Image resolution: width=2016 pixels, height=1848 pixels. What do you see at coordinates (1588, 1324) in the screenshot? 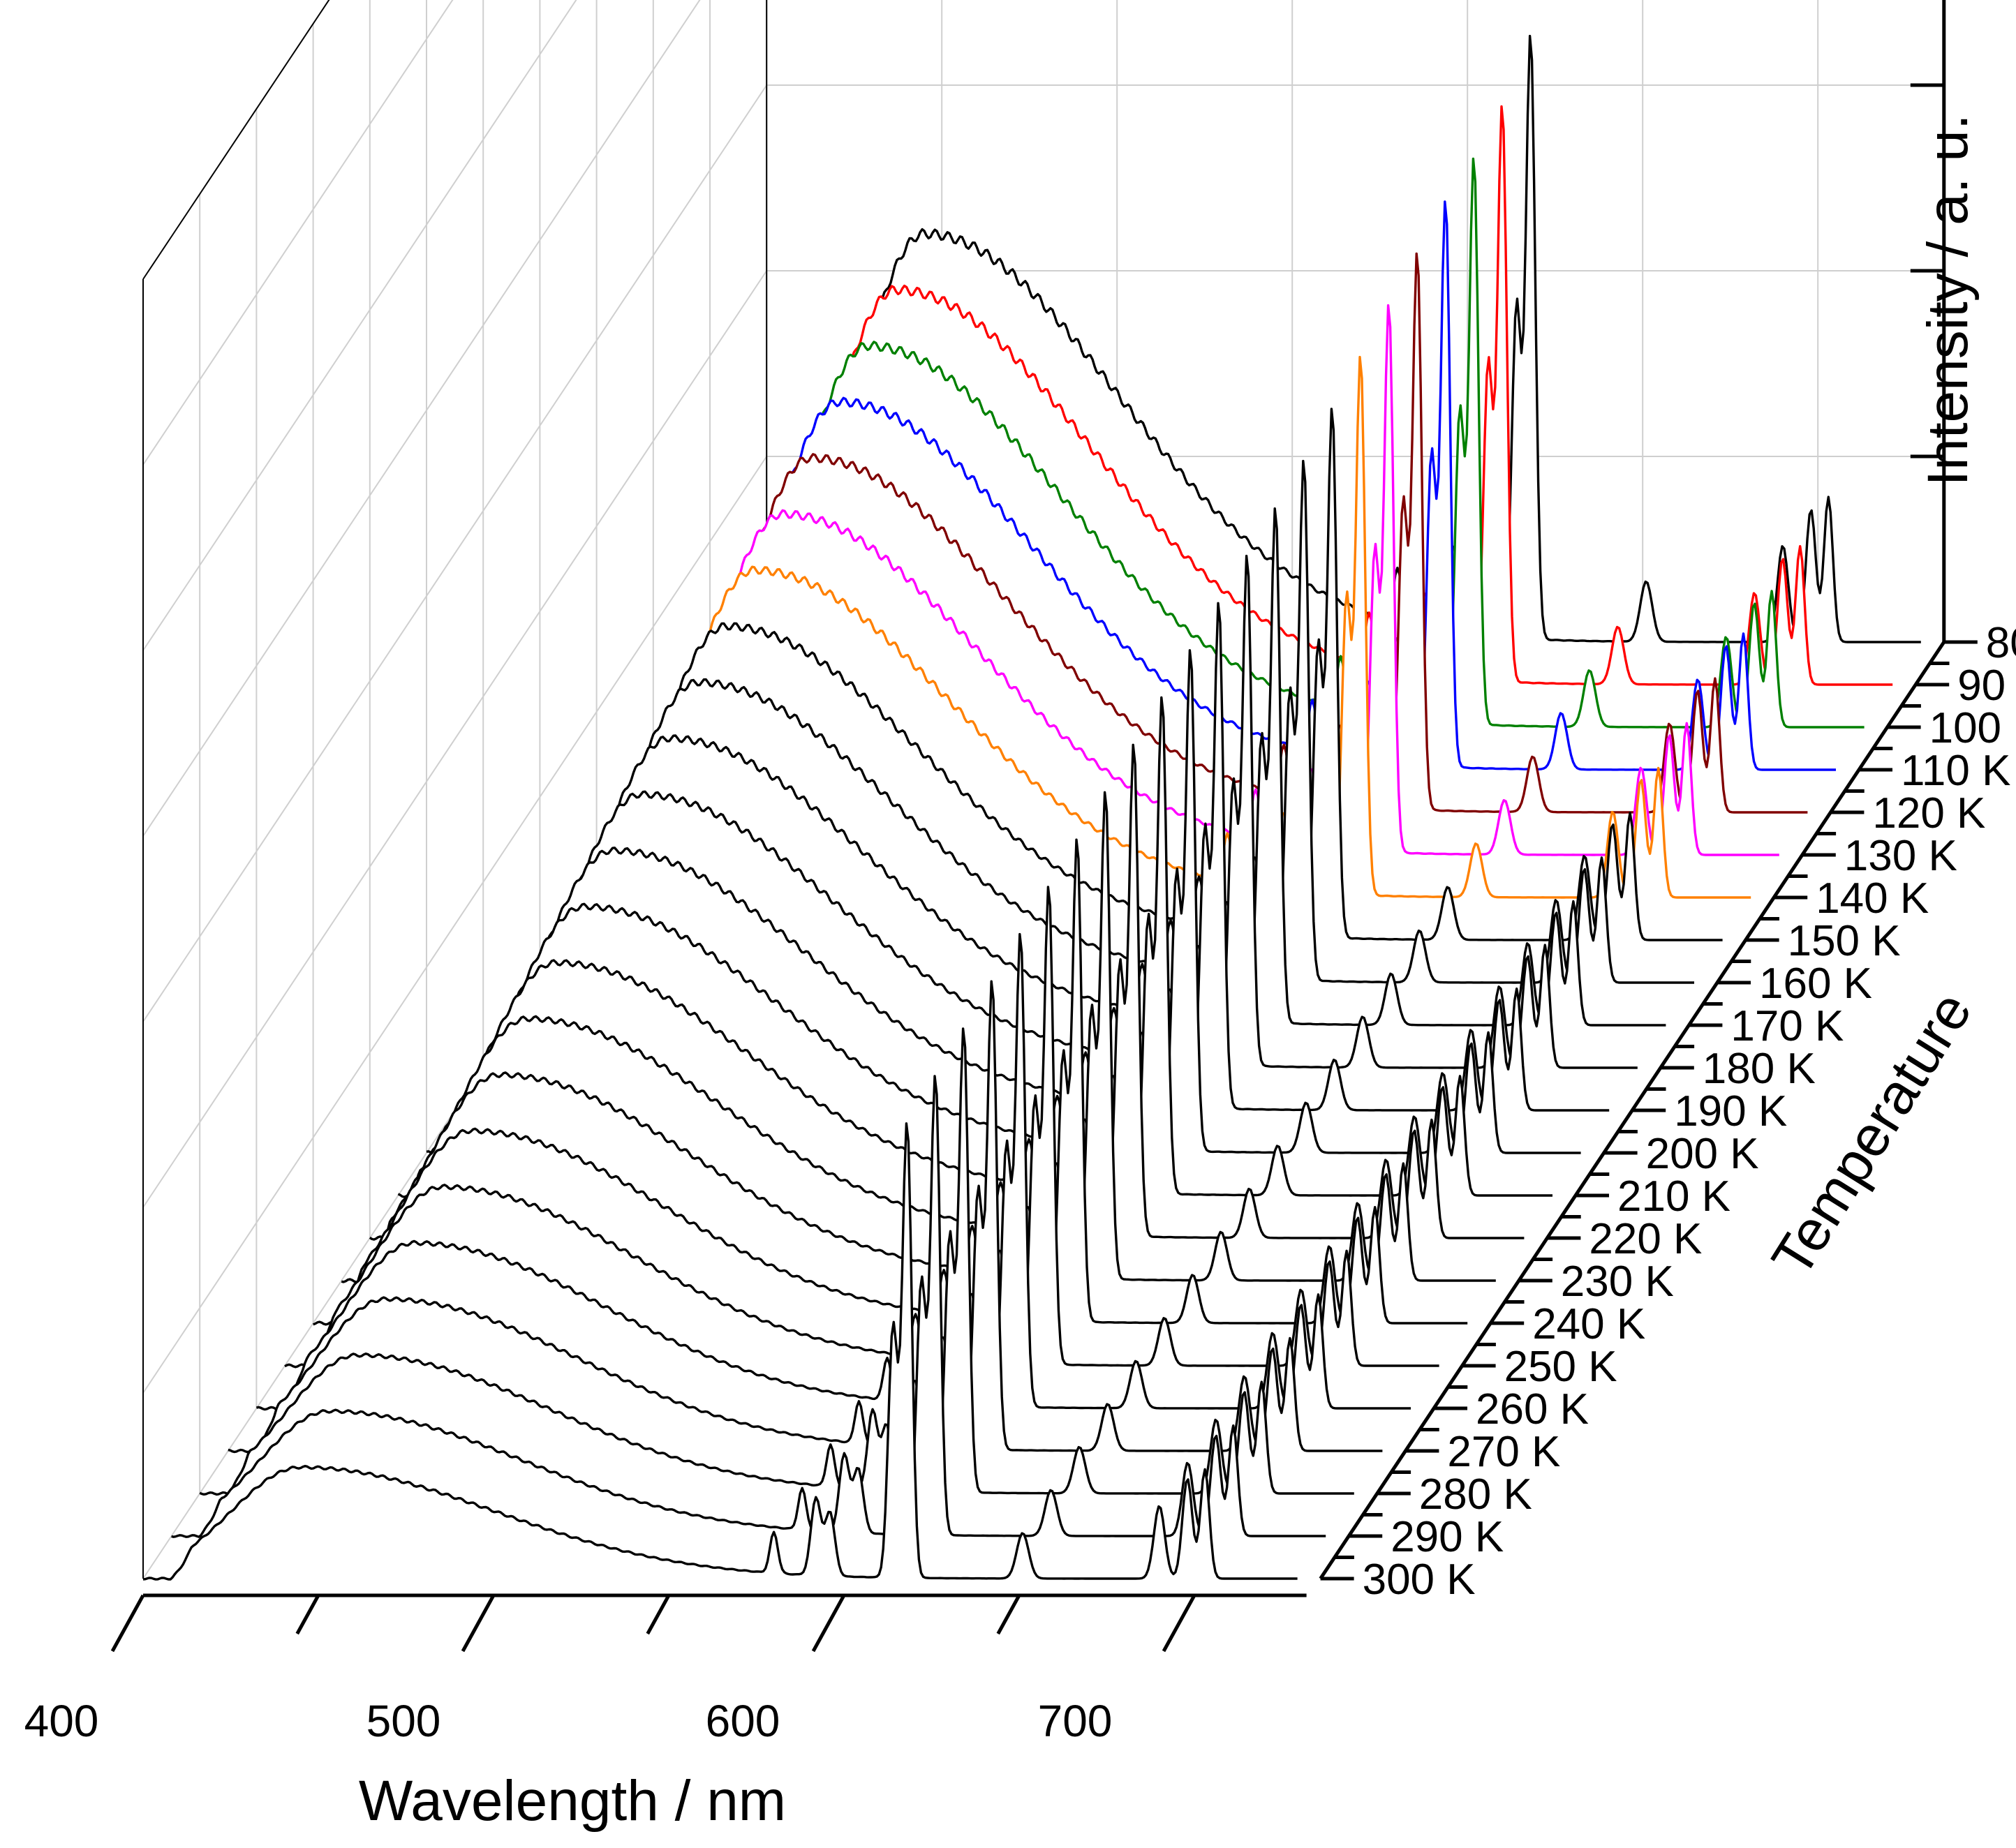
I see `temperature-label-240: 240 K` at bounding box center [1588, 1324].